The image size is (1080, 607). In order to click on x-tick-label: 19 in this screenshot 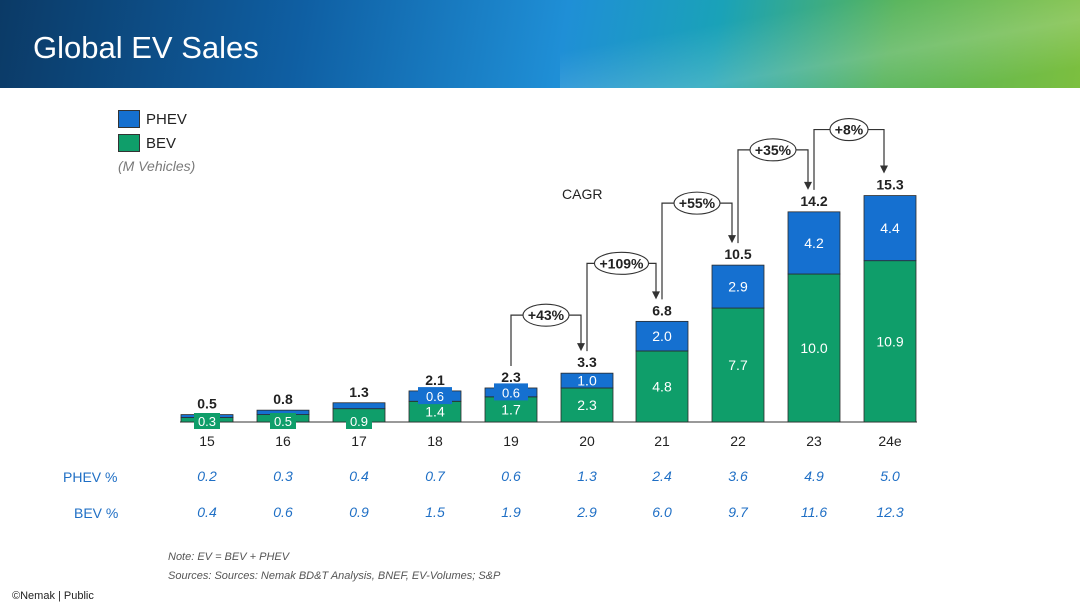, I will do `click(511, 441)`.